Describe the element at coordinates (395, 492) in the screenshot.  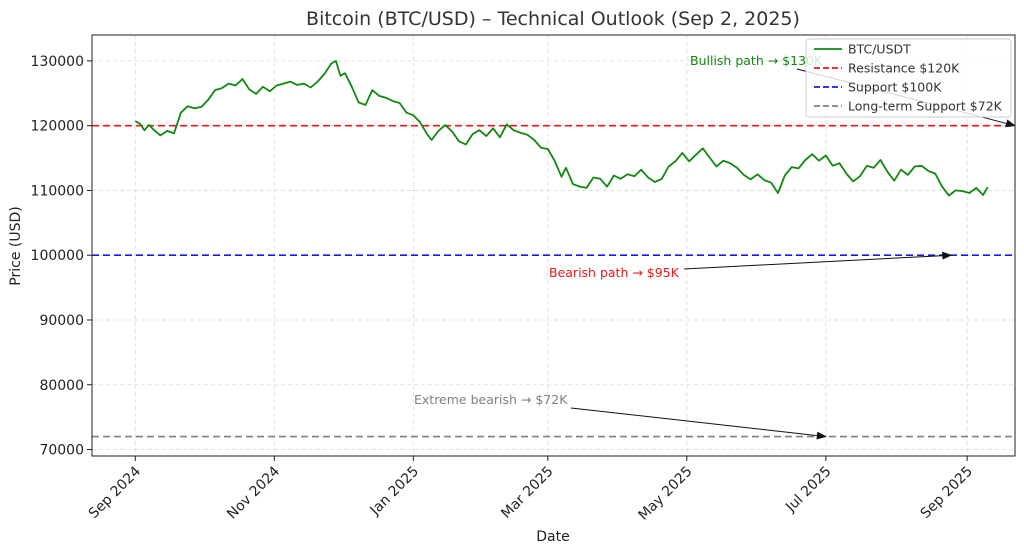
I see `x-tick-label: Jan 2025` at that location.